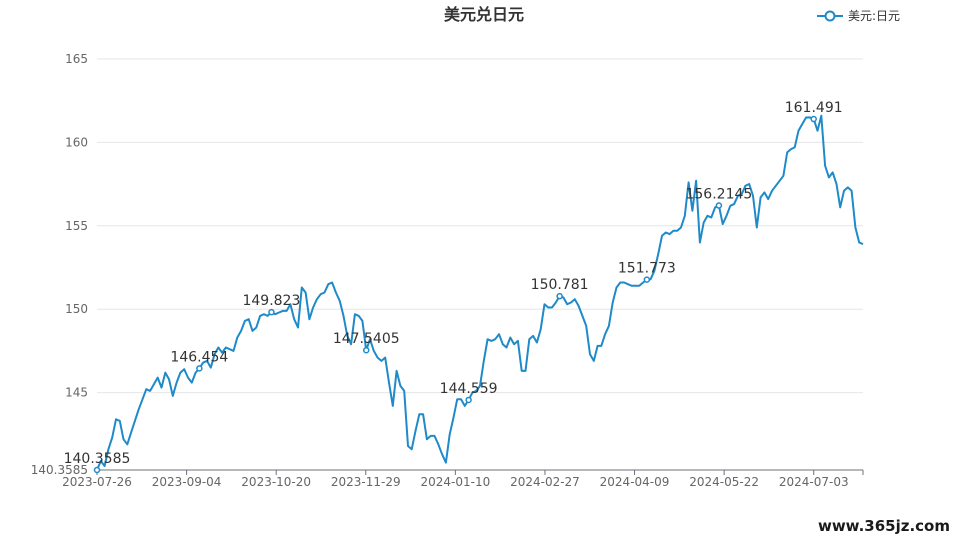 The height and width of the screenshot is (540, 960). Describe the element at coordinates (271, 301) in the screenshot. I see `data-label: 149.823` at that location.